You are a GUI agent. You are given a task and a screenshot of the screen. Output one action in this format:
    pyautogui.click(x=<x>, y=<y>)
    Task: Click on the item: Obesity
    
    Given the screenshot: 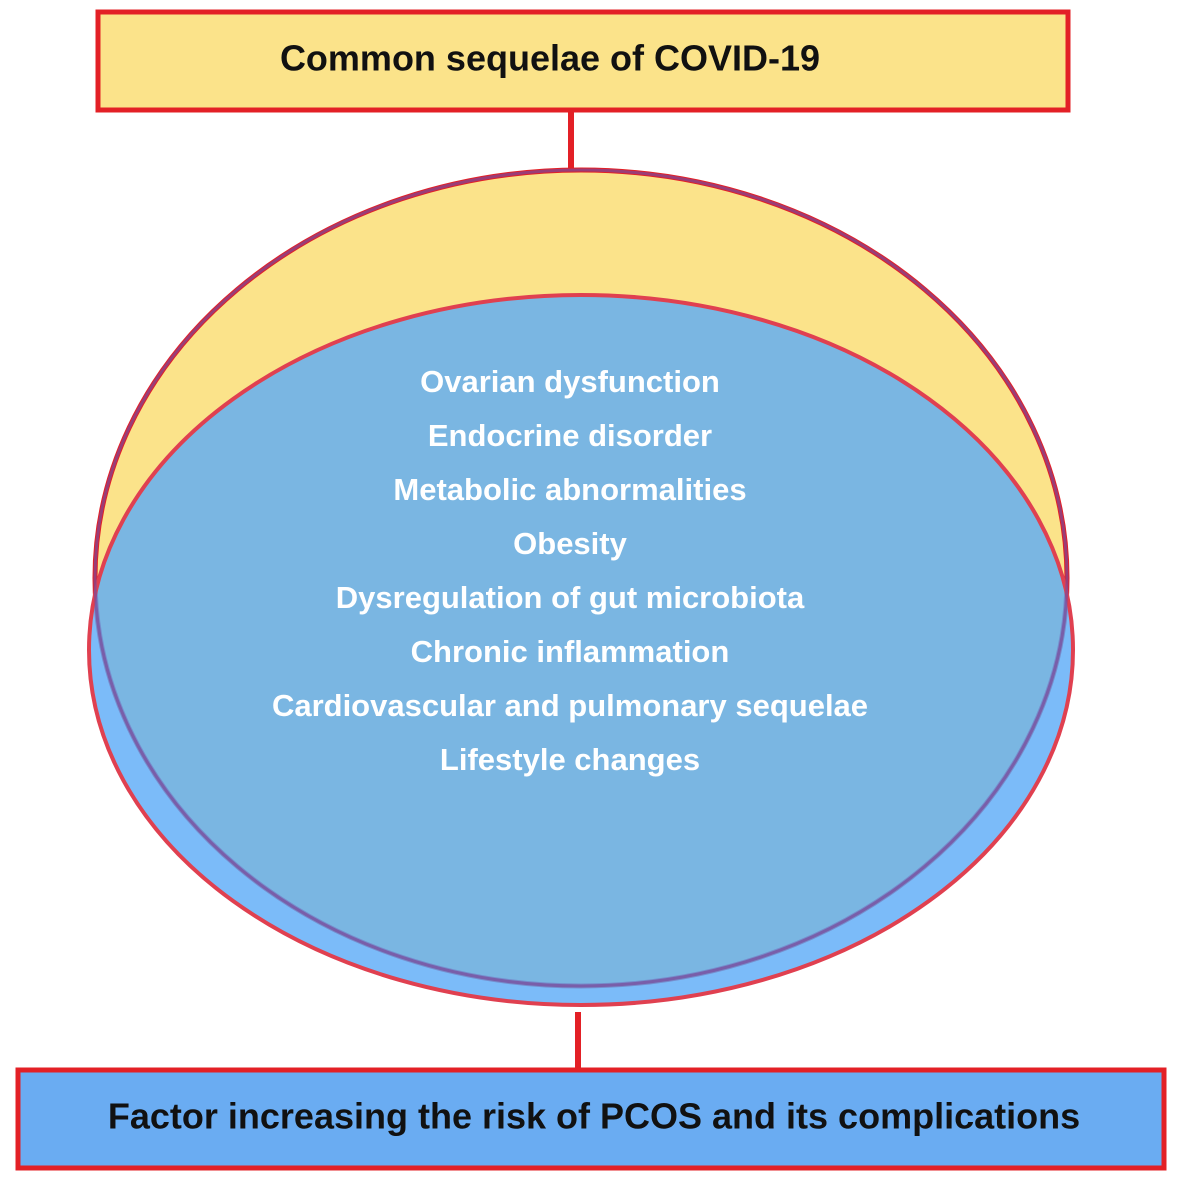 What is the action you would take?
    pyautogui.click(x=570, y=543)
    